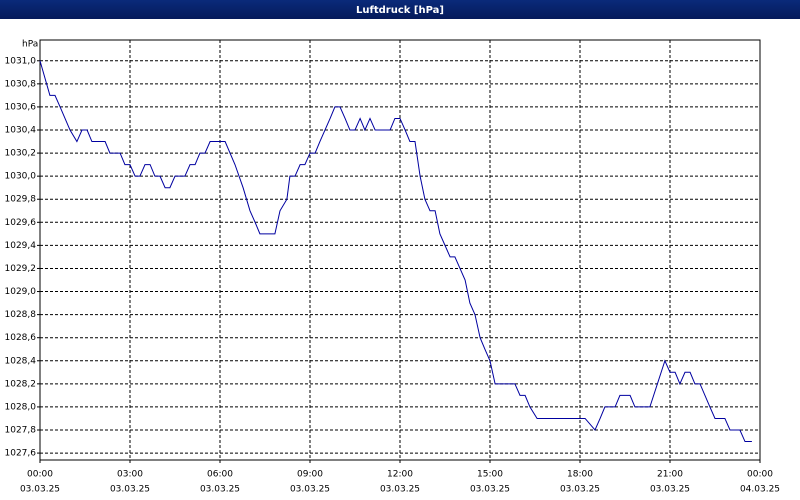 The image size is (800, 500). I want to click on title-bar, so click(400, 9).